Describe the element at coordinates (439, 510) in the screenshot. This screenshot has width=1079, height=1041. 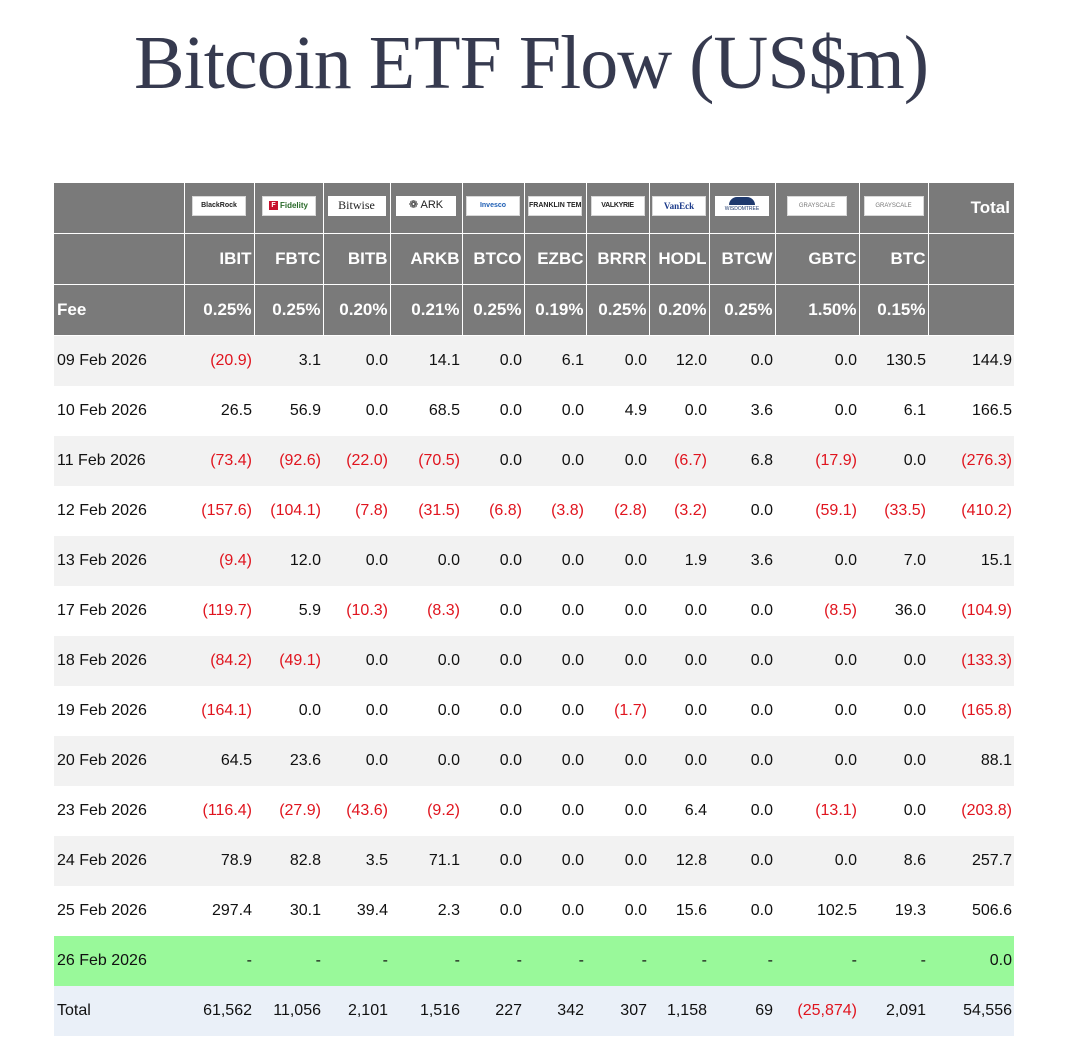
I see `flow-value-cell: (31.5)` at that location.